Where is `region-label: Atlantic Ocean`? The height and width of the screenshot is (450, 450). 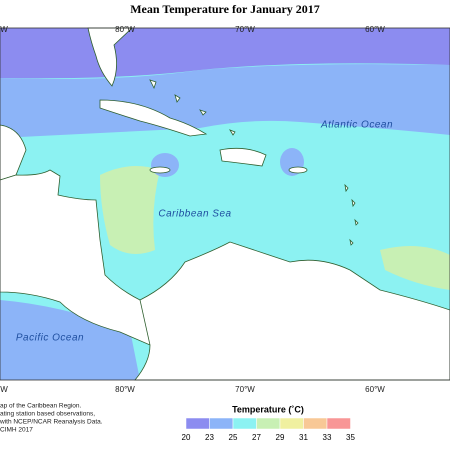
region-label: Atlantic Ocean is located at coordinates (356, 125).